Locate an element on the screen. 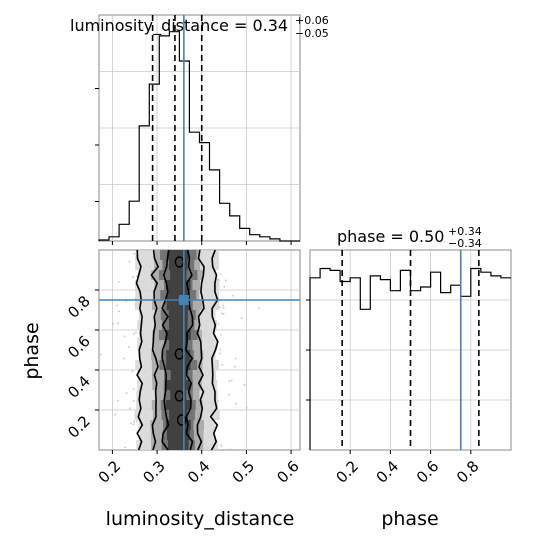 Image resolution: width=550 pixels, height=550 pixels. x-tick-label-luminosity-distance: 0.4 is located at coordinates (199, 472).